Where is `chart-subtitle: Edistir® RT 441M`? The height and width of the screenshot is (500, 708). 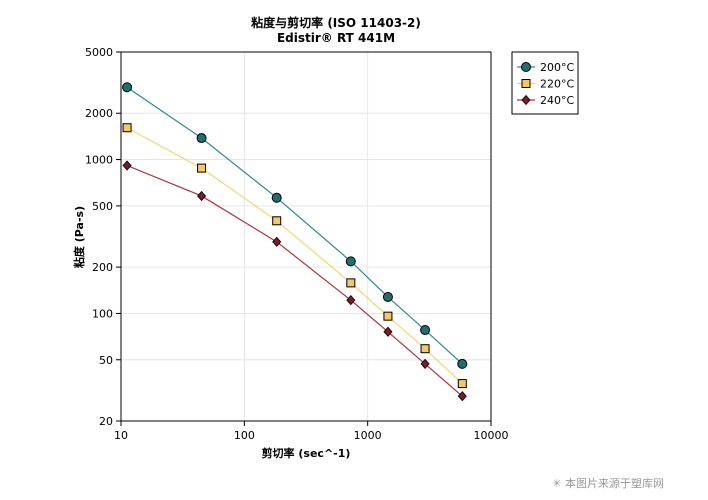
chart-subtitle: Edistir® RT 441M is located at coordinates (336, 38).